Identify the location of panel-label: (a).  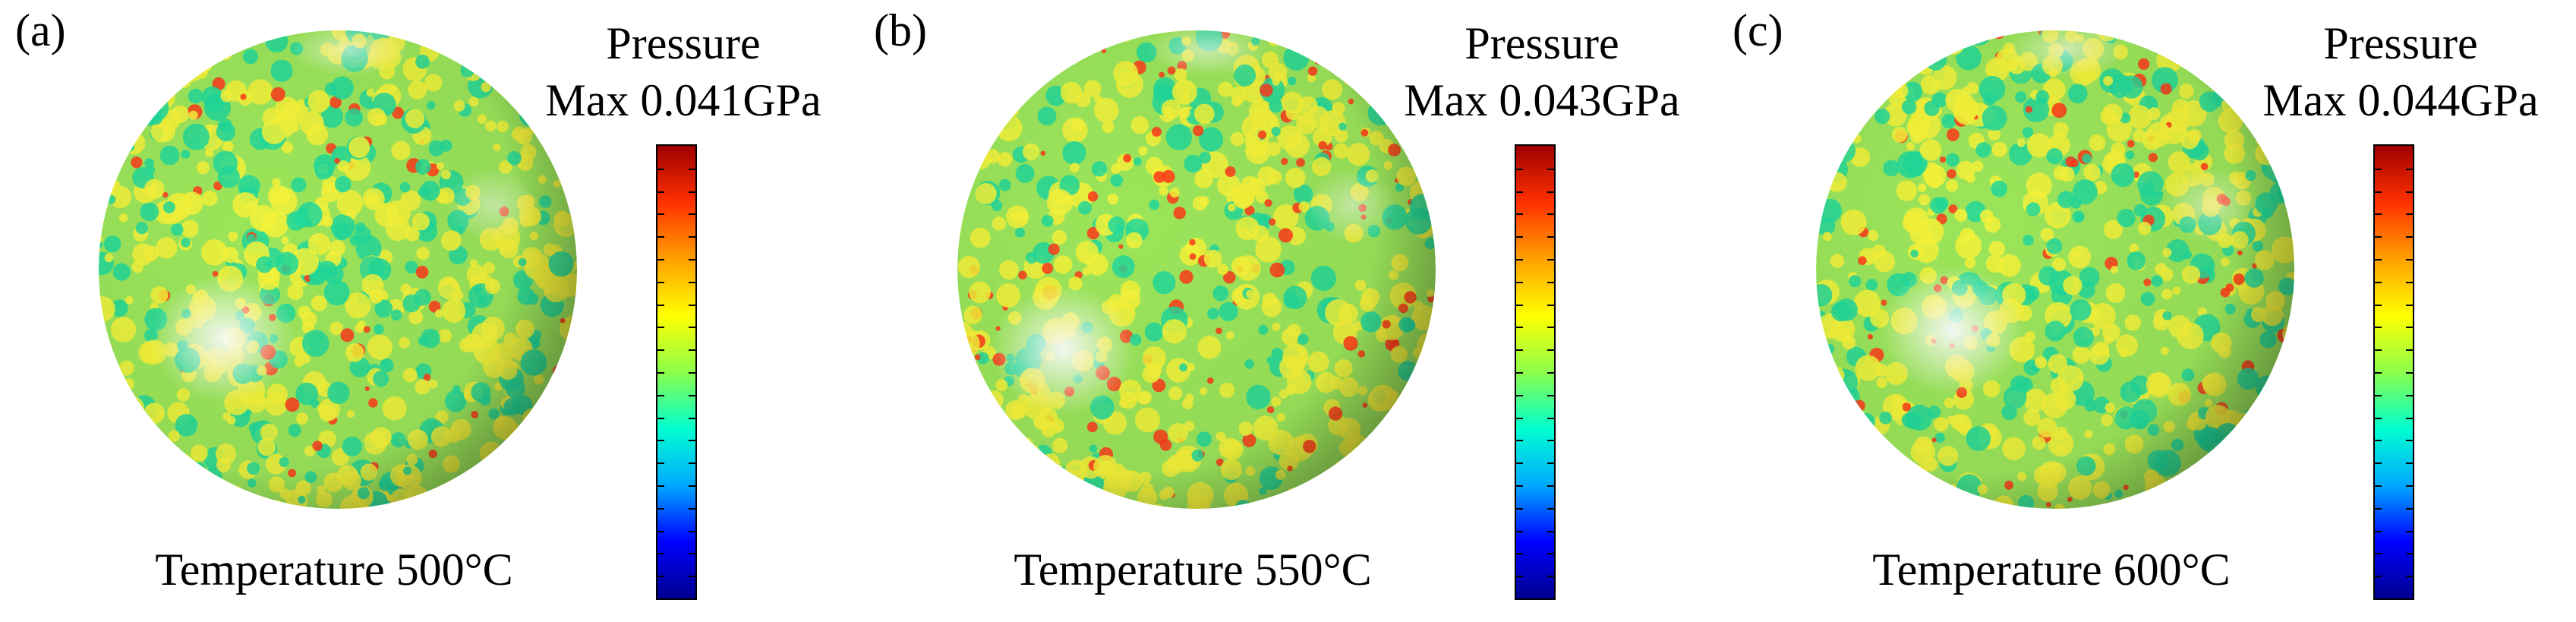
(40, 30).